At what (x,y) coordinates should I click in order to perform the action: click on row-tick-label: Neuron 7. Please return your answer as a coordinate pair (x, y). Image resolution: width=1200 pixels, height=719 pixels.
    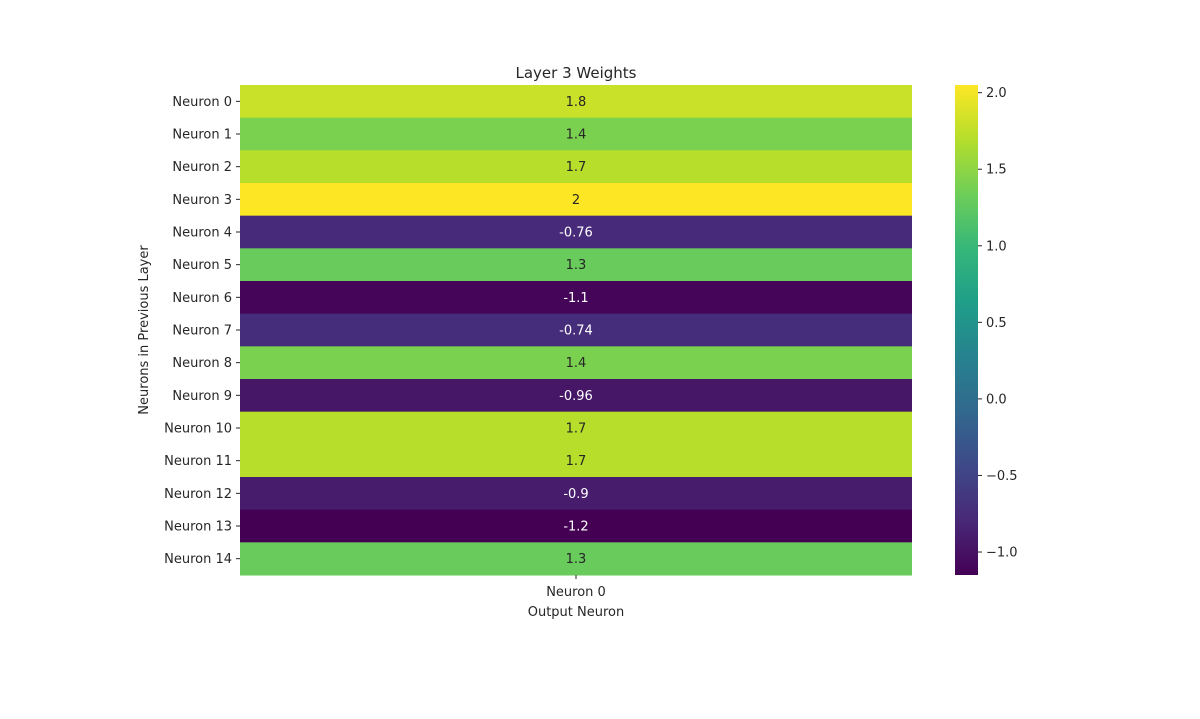
    Looking at the image, I should click on (202, 331).